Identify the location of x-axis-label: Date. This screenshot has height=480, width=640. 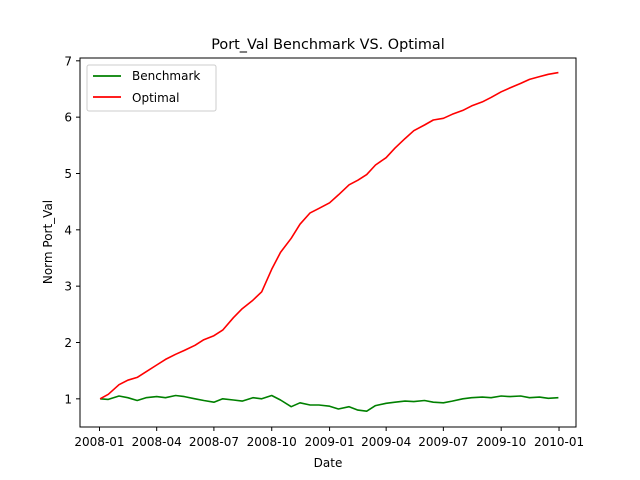
(328, 463).